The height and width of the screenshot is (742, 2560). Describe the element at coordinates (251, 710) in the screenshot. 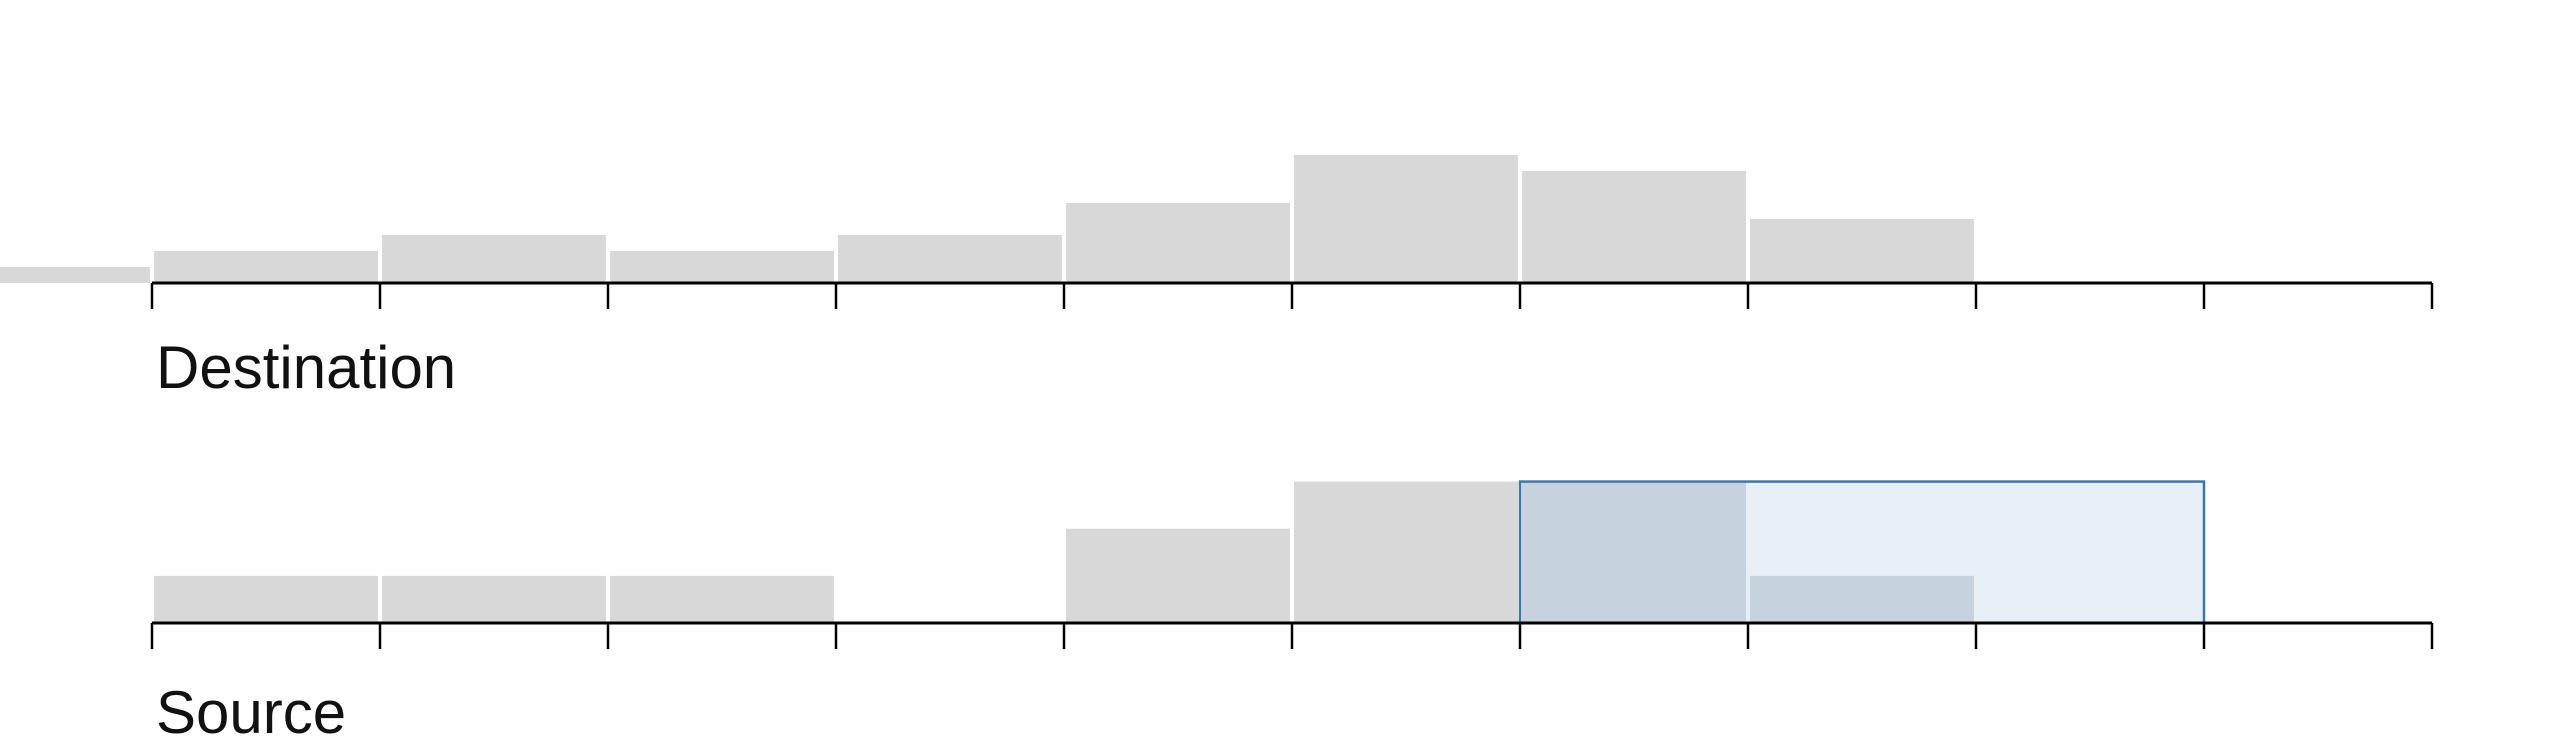

I see `source-axis-label: Source` at that location.